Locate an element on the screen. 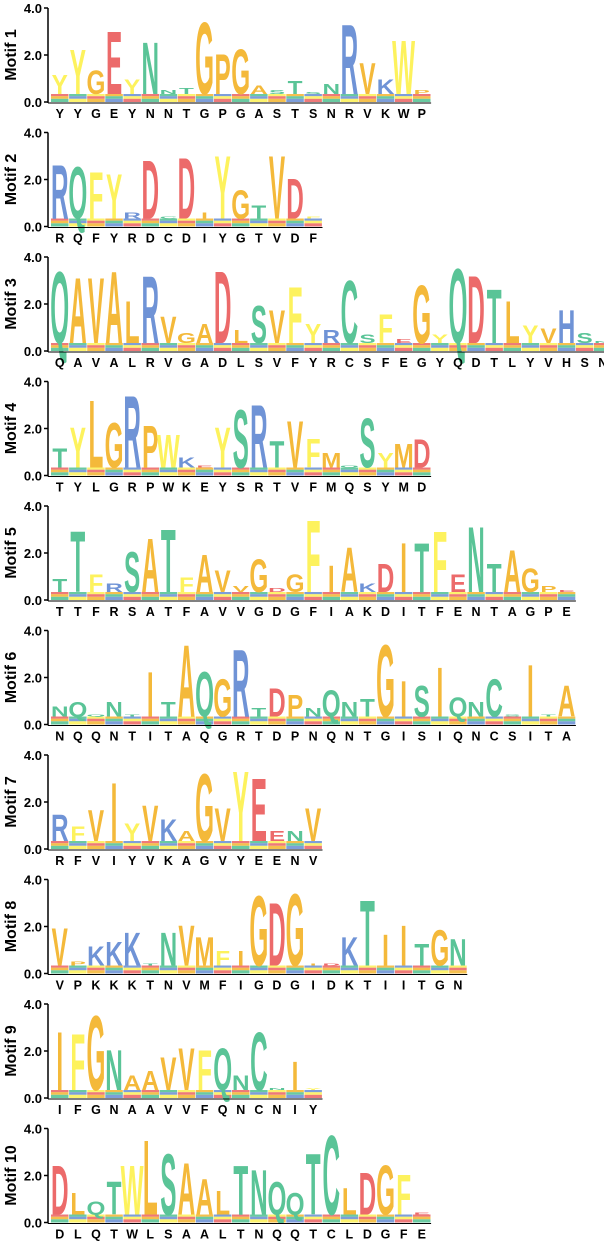 This screenshot has width=604, height=1242. x-tick-label: Y is located at coordinates (132, 114).